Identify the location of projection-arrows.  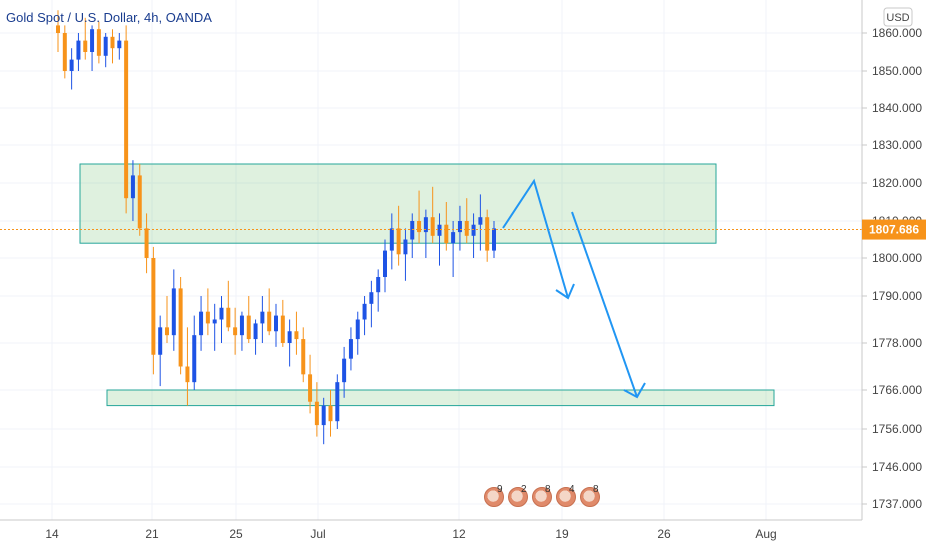
(574, 288).